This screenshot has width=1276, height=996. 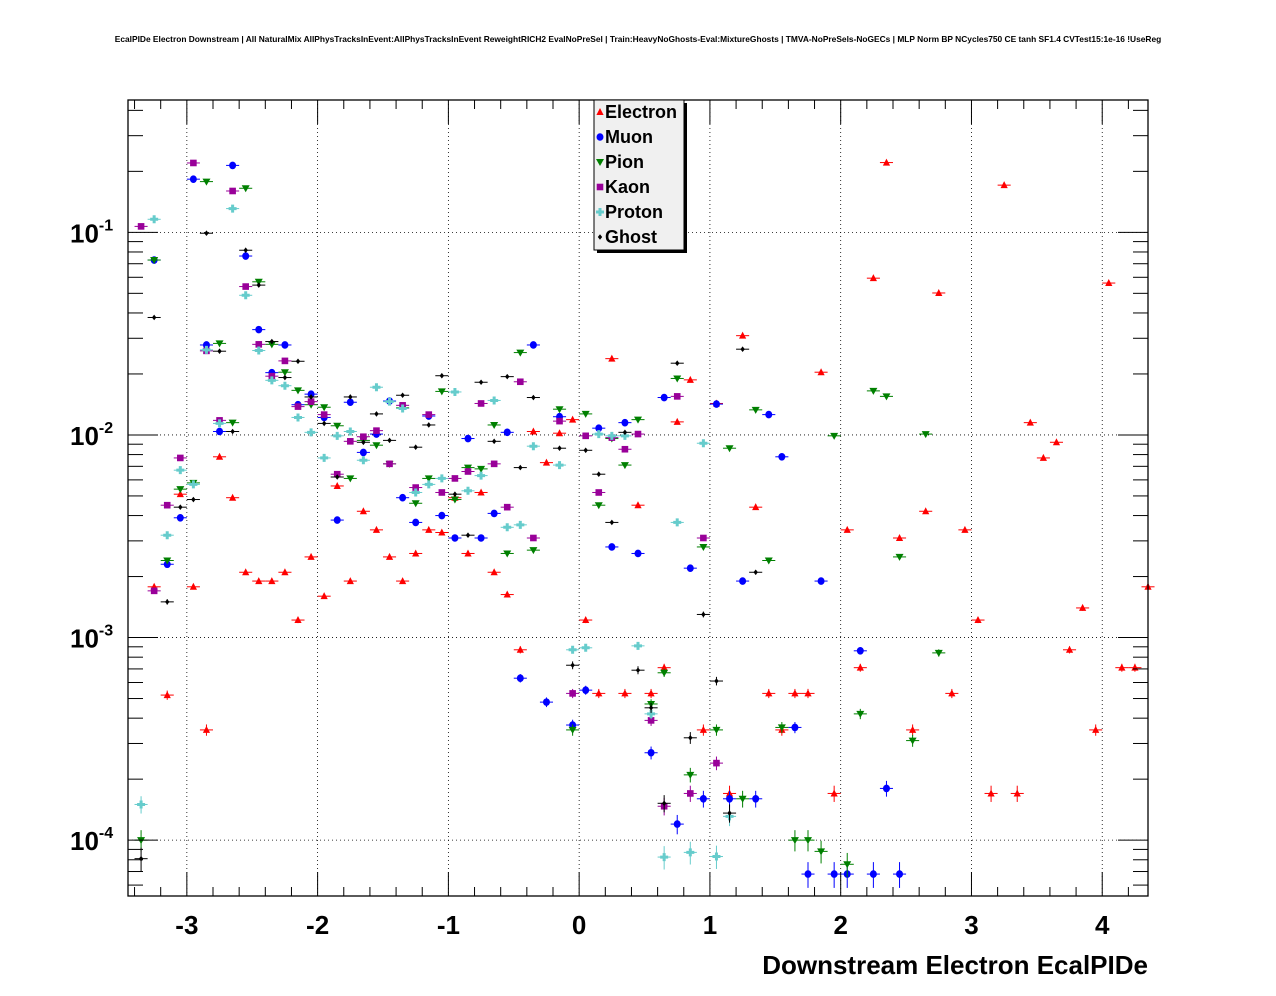 I want to click on y-tick-label: 10-3, so click(x=91, y=638).